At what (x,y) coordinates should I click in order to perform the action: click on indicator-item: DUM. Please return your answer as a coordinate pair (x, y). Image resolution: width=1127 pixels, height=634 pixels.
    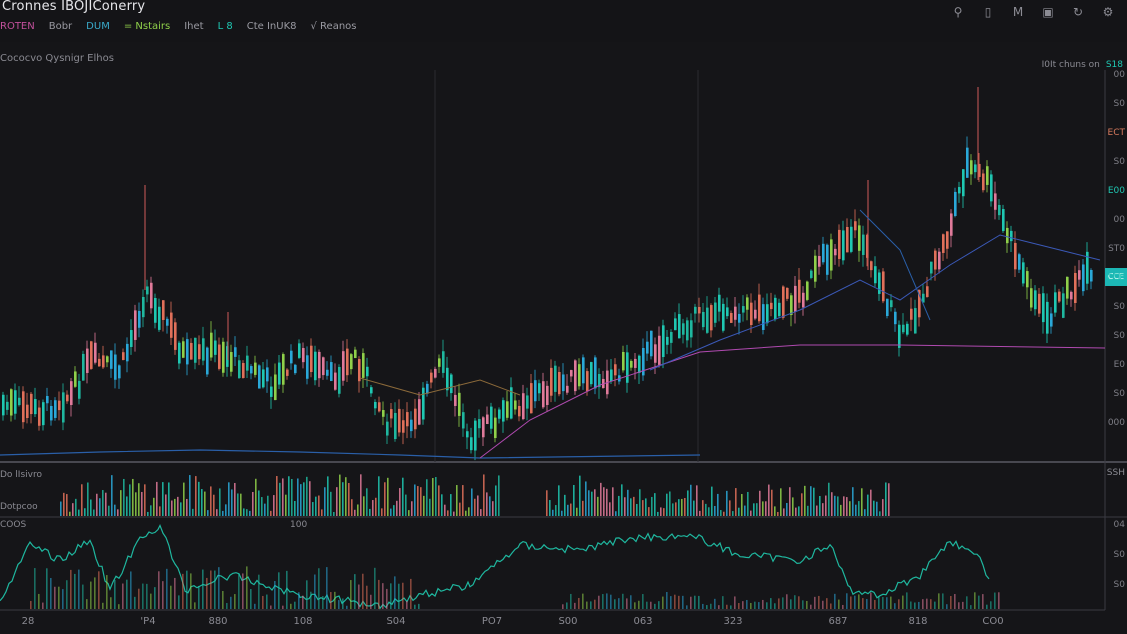
    Looking at the image, I should click on (98, 26).